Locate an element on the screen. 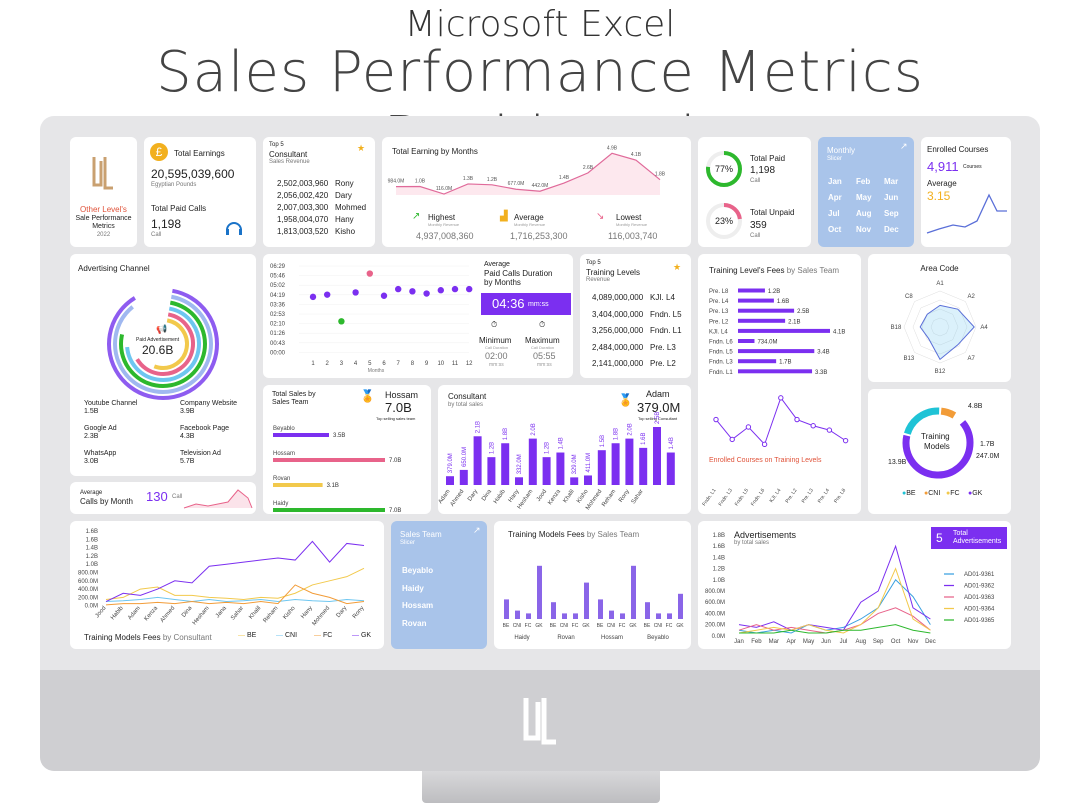  duration-y-tick: 00:43 is located at coordinates (278, 344).